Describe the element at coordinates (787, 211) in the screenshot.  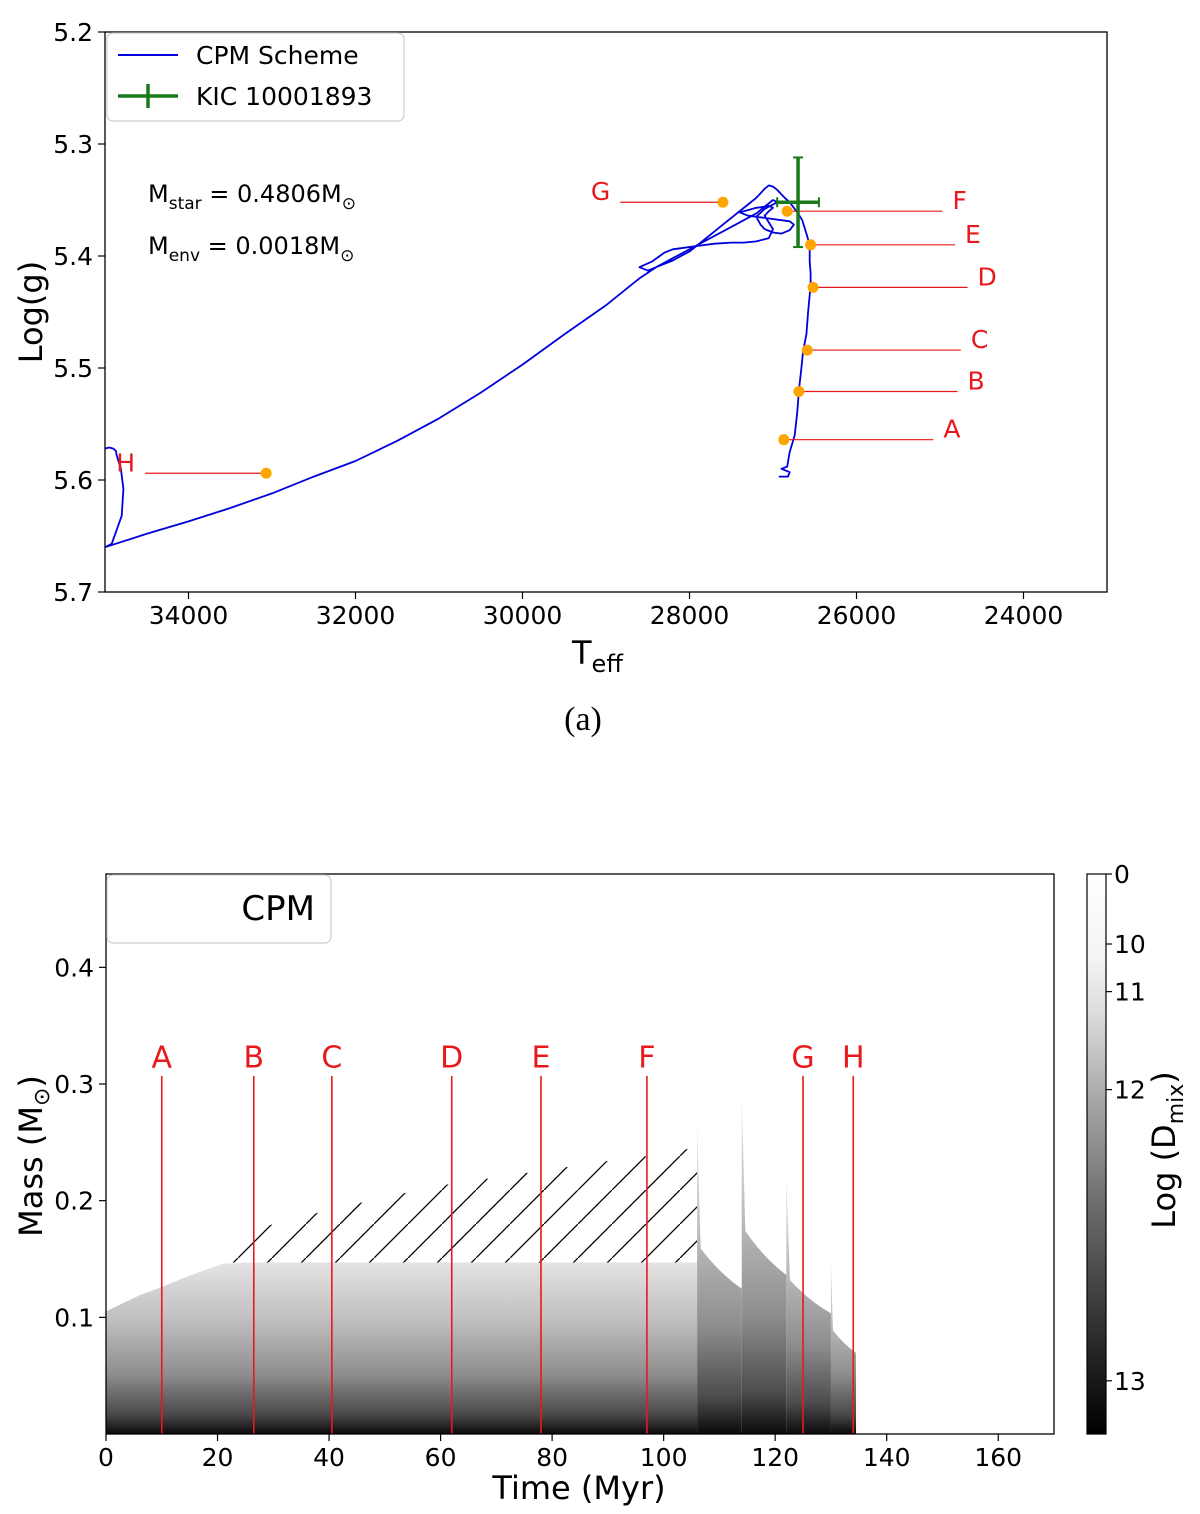
I see `marker-point-f` at that location.